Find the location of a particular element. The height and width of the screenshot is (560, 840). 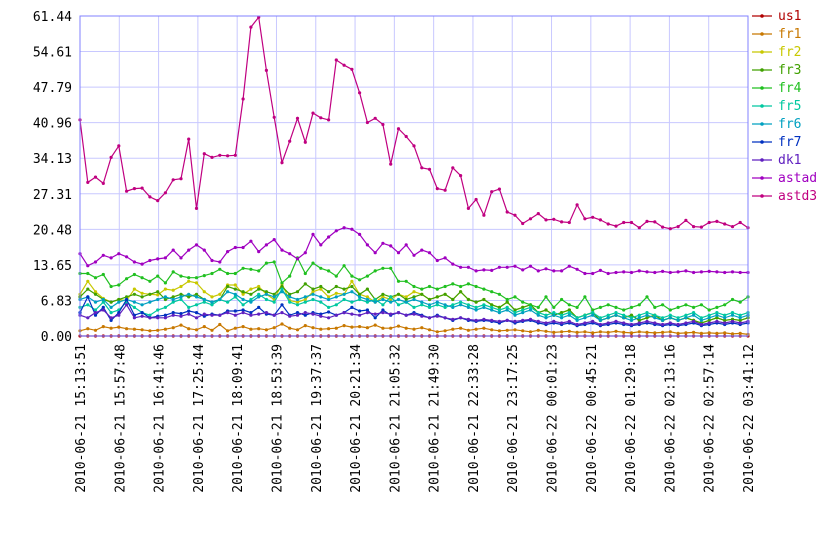

legend-label: astad is located at coordinates (797, 178).